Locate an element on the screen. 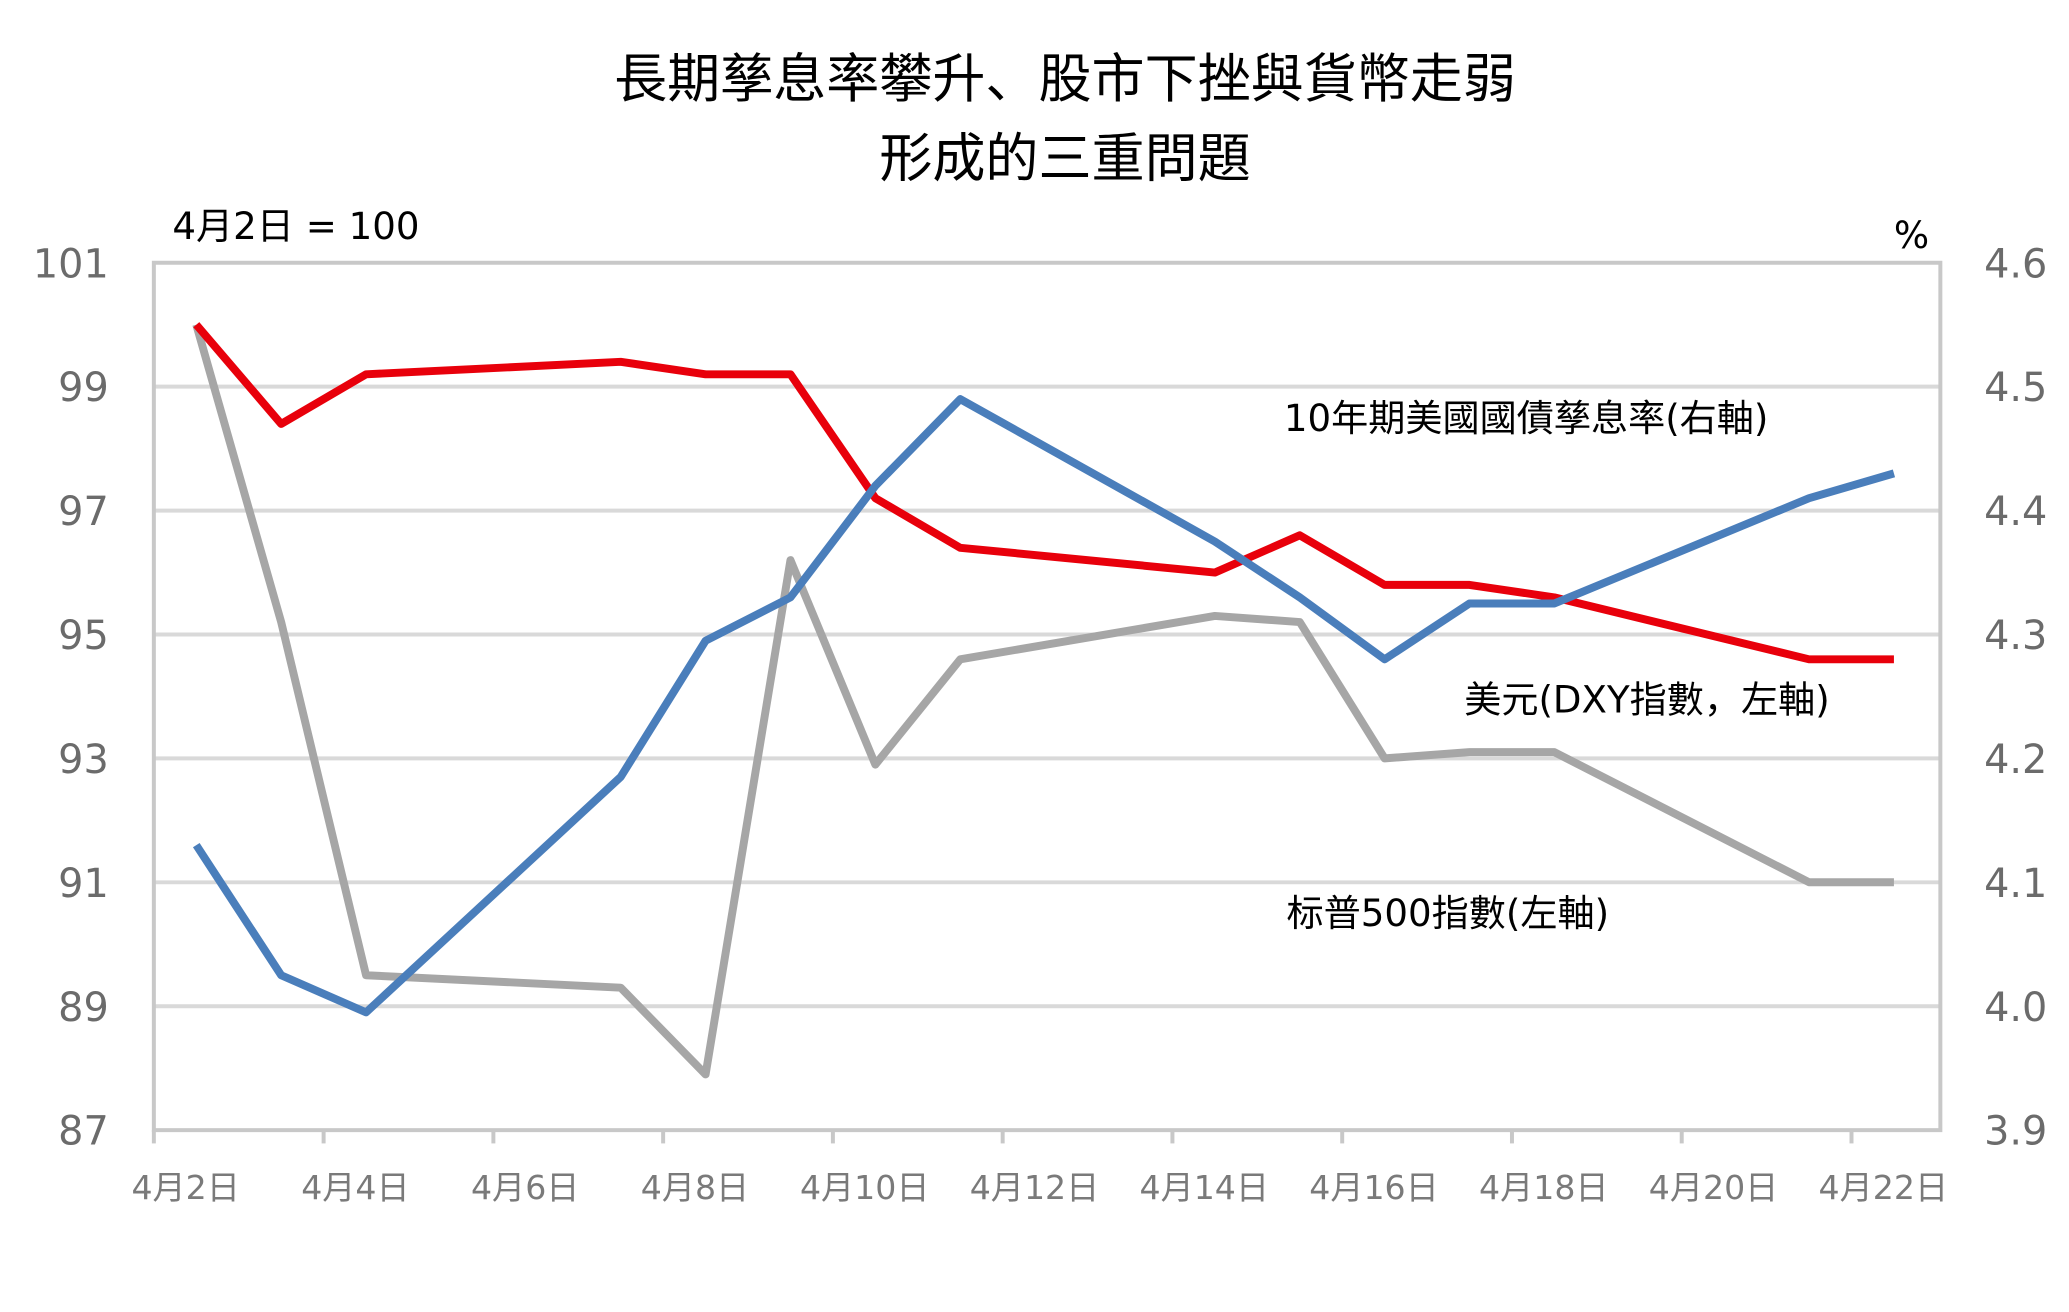 The height and width of the screenshot is (1312, 2069). x-tick-label: 4月8日 is located at coordinates (695, 1187).